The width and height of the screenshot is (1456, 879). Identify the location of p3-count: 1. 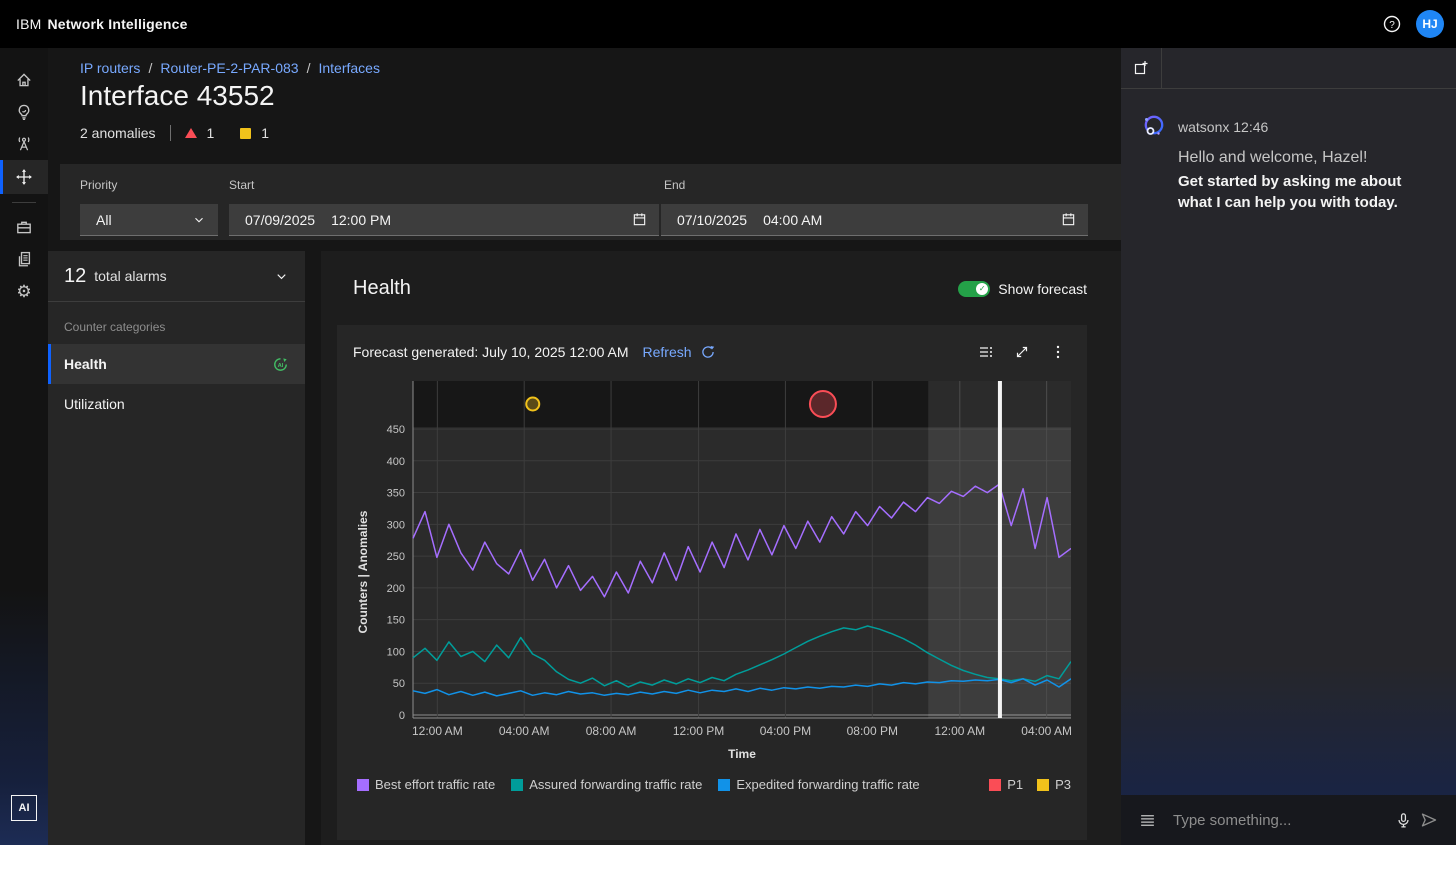
(265, 133).